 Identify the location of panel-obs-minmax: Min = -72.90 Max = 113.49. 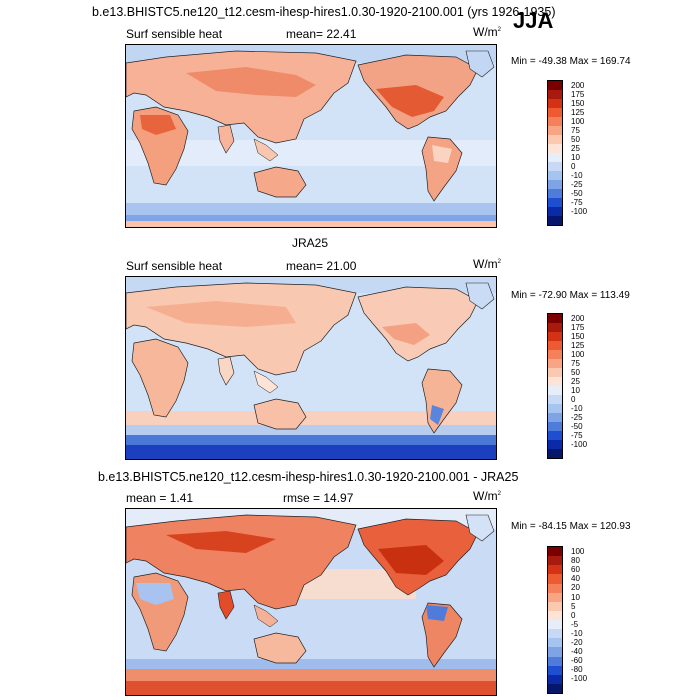
(570, 295).